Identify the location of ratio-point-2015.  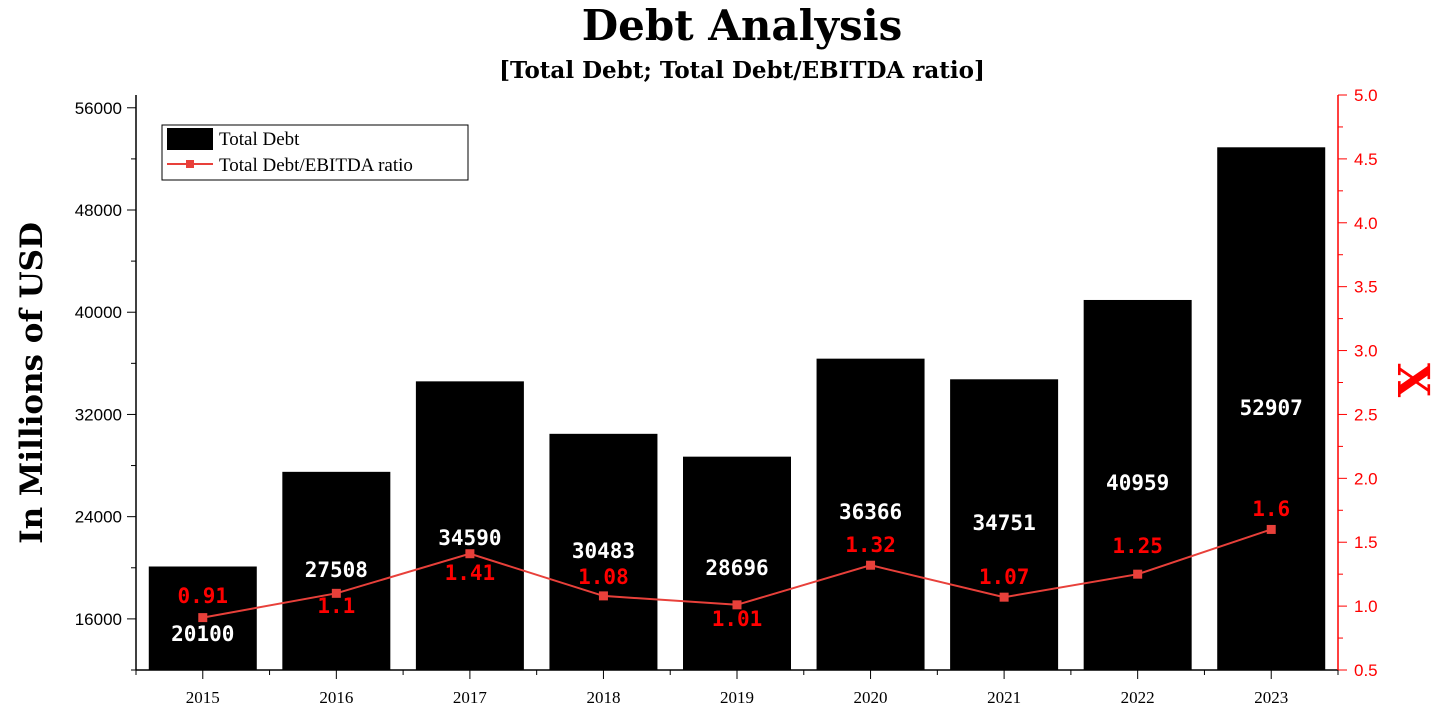
(203, 618).